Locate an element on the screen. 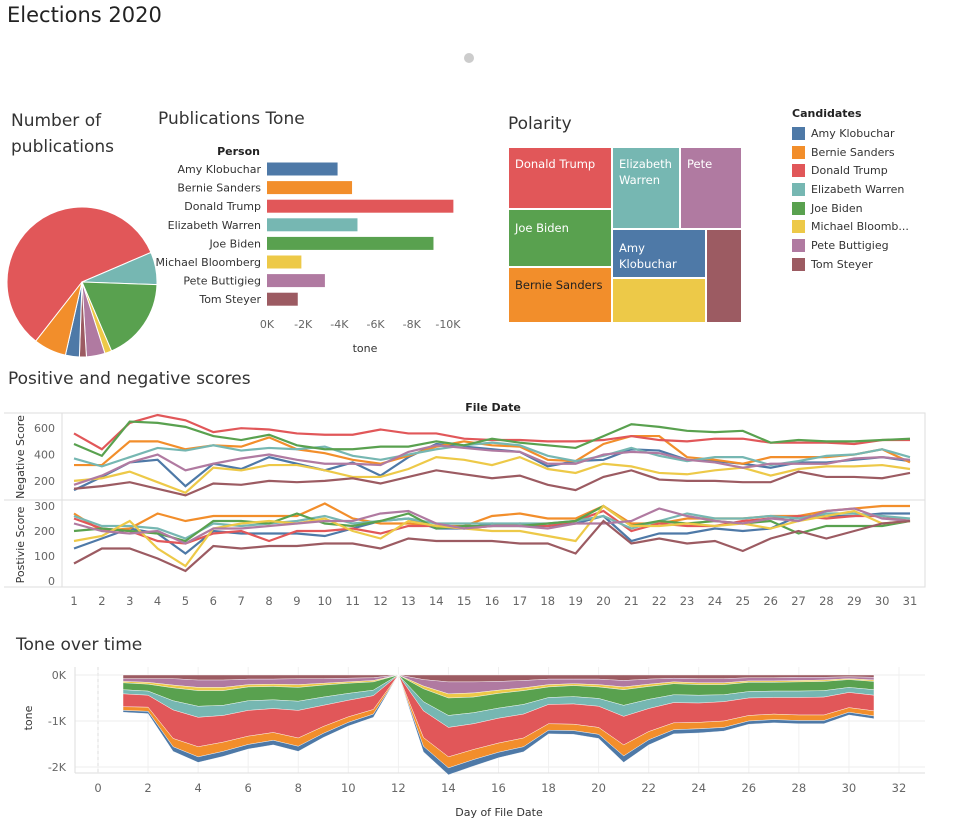  pie-slice-donald-trump is located at coordinates (79, 274).